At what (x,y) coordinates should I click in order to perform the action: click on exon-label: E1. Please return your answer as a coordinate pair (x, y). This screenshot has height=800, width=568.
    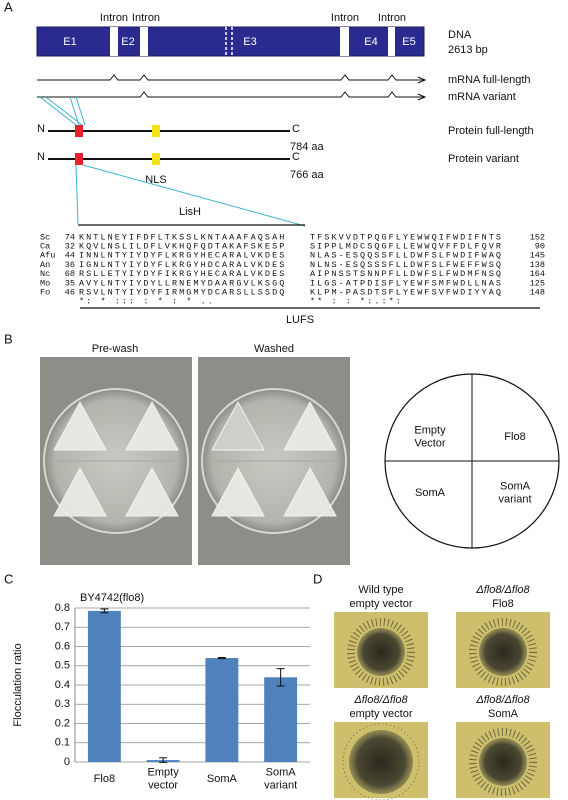
    Looking at the image, I should click on (69, 42).